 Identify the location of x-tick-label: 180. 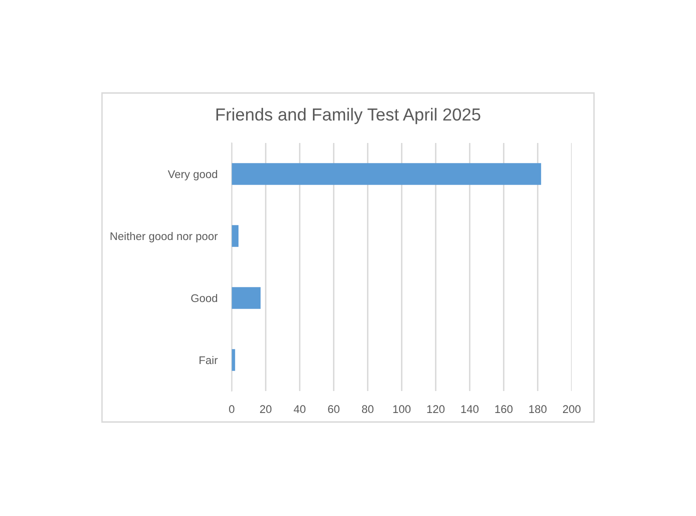
(538, 409).